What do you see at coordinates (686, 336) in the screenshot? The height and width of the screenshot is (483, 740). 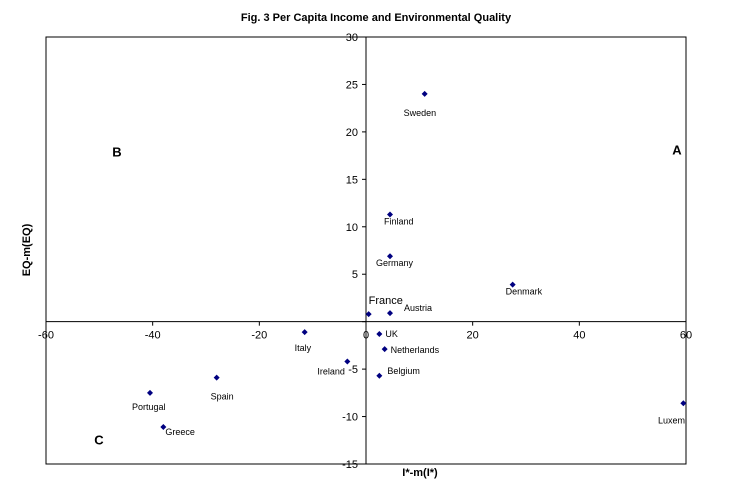 I see `x-tick-label: 60` at bounding box center [686, 336].